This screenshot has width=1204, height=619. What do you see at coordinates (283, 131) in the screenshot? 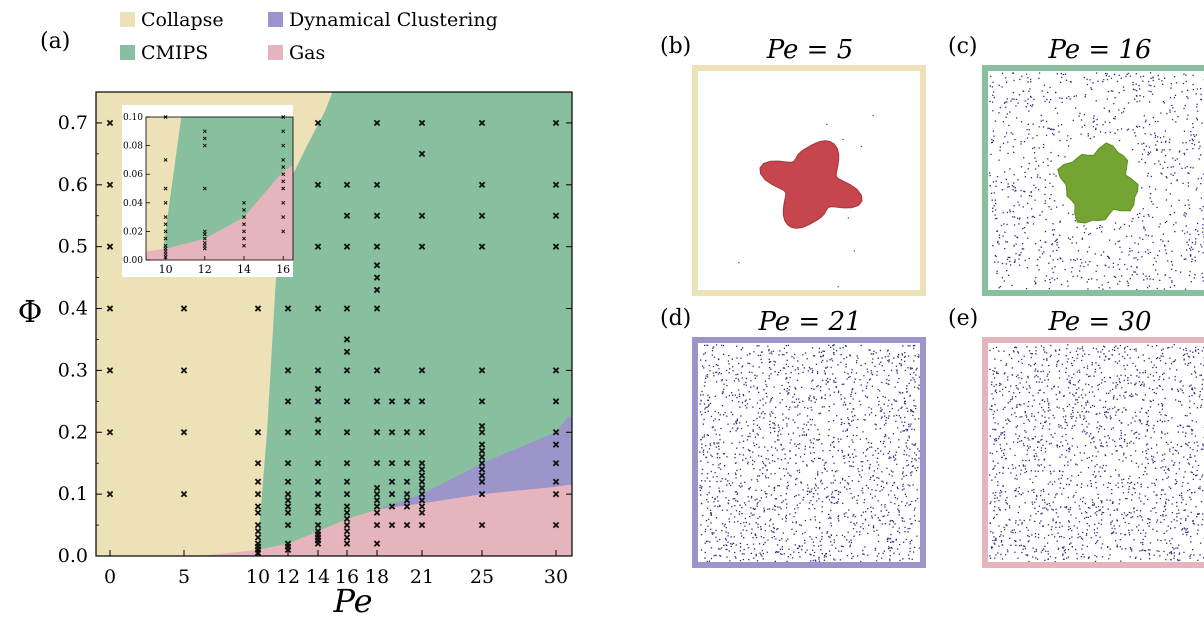
I see `inset-data-point` at bounding box center [283, 131].